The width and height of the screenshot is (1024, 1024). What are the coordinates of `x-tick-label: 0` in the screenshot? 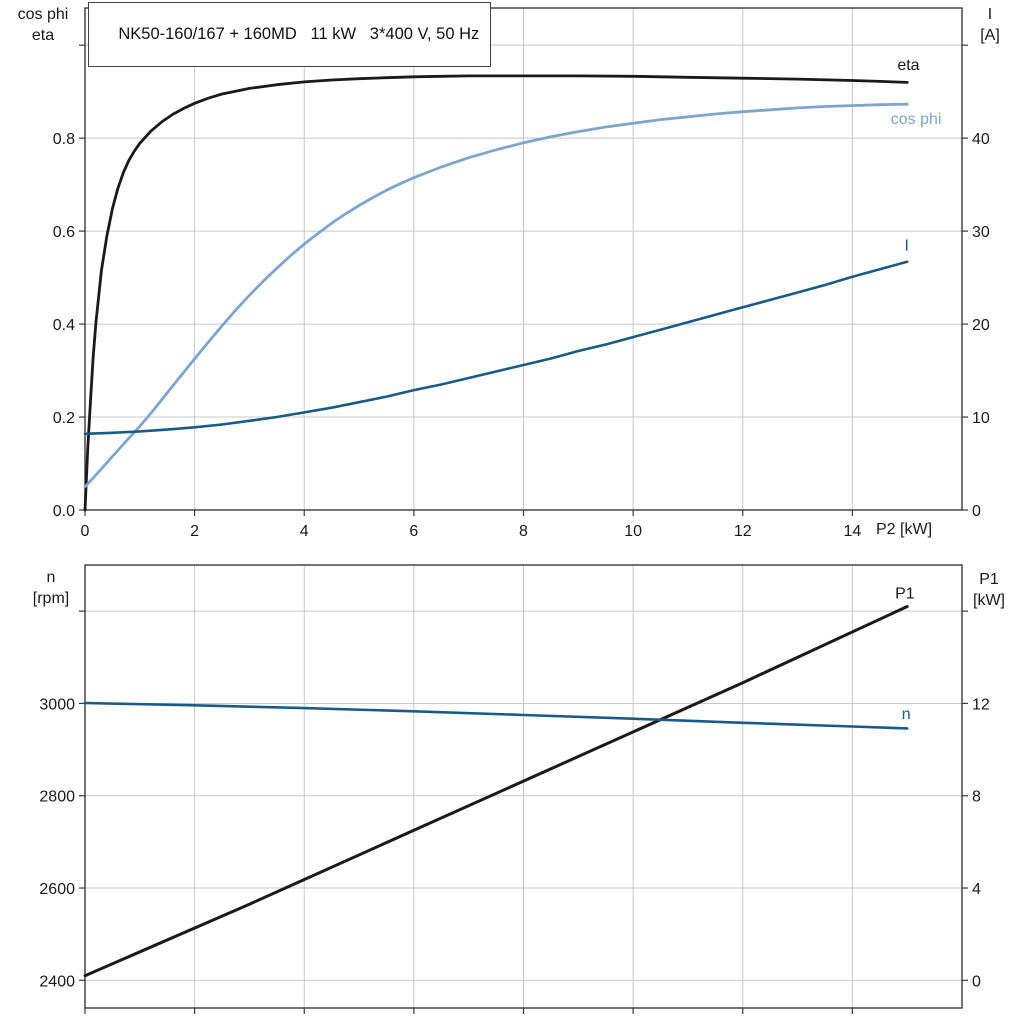 It's located at (85, 531).